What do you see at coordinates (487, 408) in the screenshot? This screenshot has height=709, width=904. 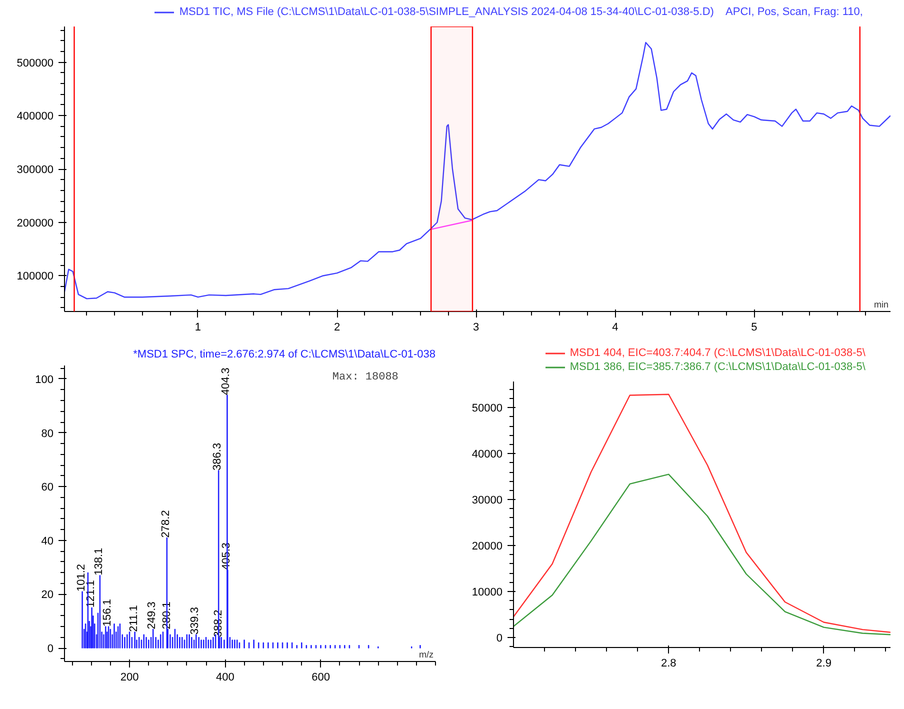 I see `y-tick-label: 50000` at bounding box center [487, 408].